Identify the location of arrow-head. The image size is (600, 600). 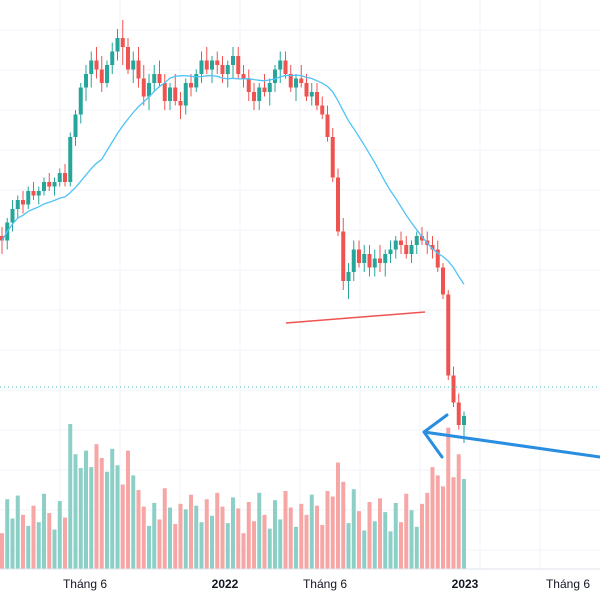
(435, 436).